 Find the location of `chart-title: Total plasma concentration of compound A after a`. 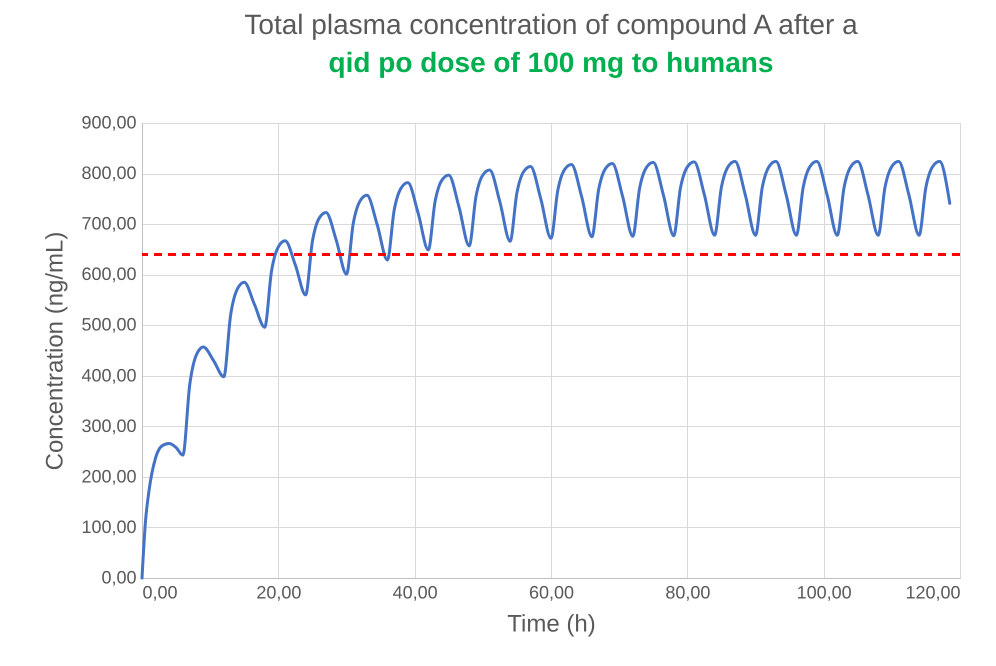

chart-title: Total plasma concentration of compound A after a is located at coordinates (551, 24).